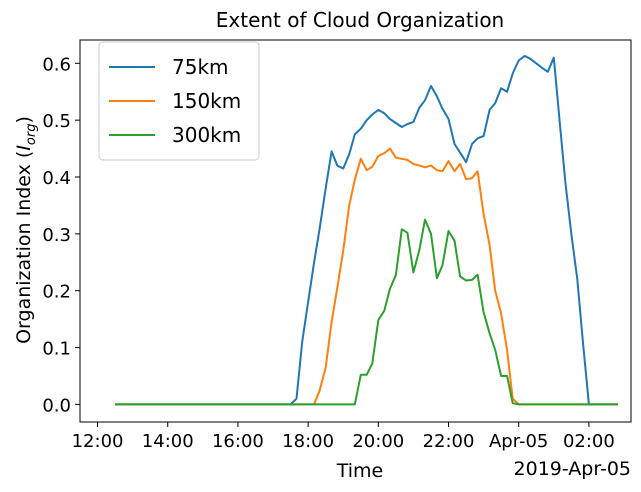  Describe the element at coordinates (449, 441) in the screenshot. I see `x-tick-label: 22:00` at that location.